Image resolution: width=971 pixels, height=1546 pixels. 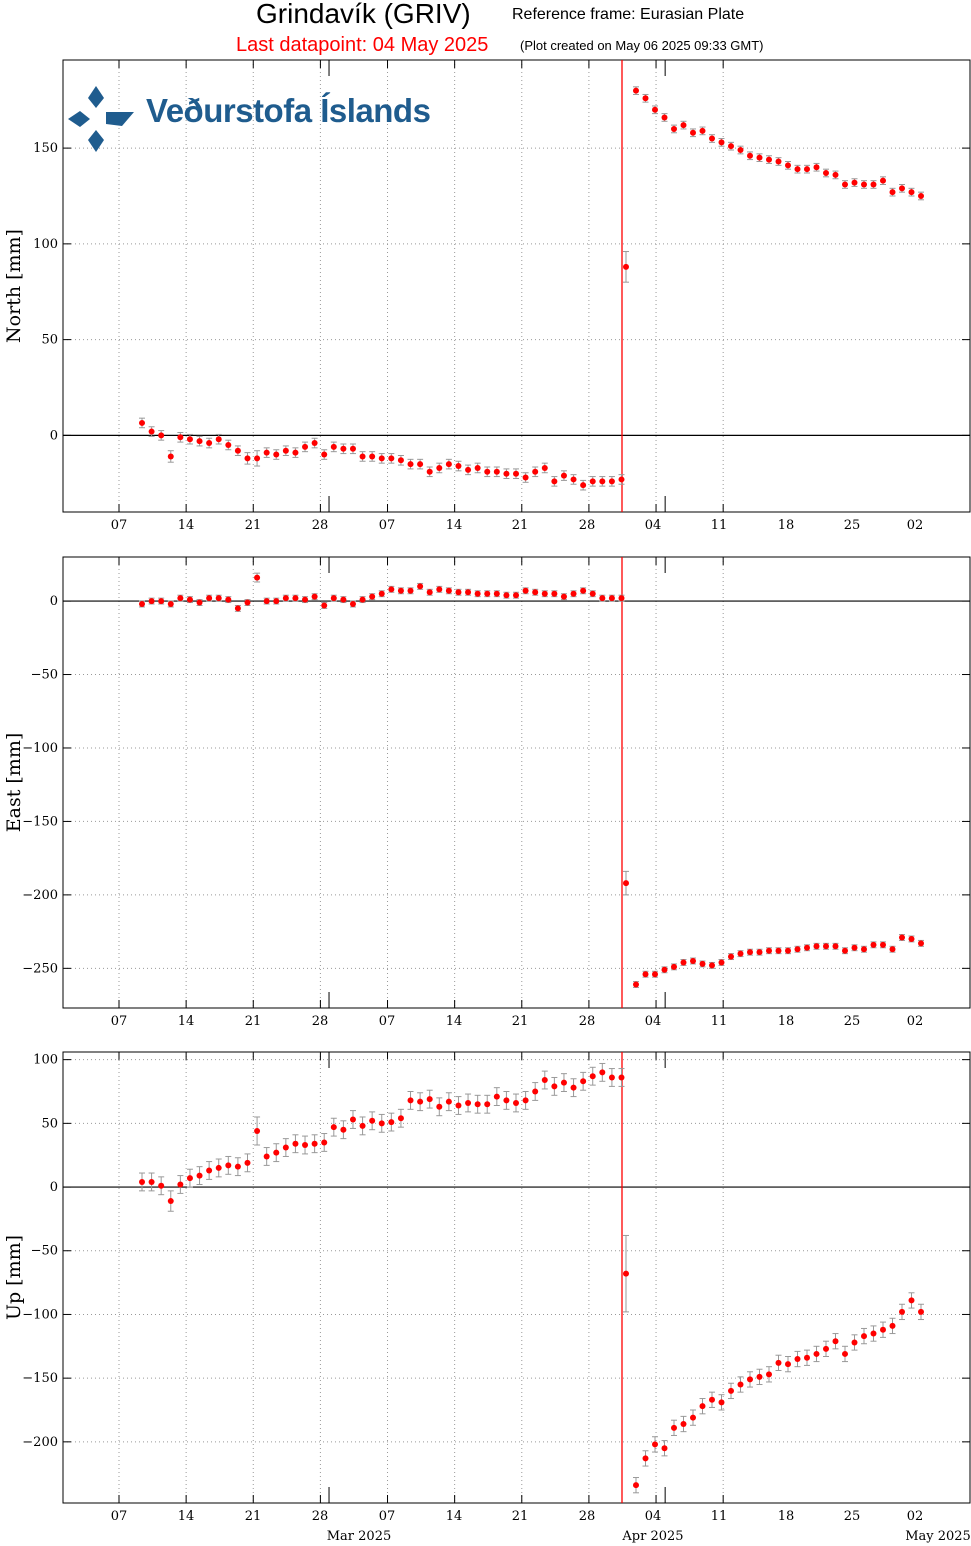 What do you see at coordinates (719, 1516) in the screenshot?
I see `x-tick-label: 11` at bounding box center [719, 1516].